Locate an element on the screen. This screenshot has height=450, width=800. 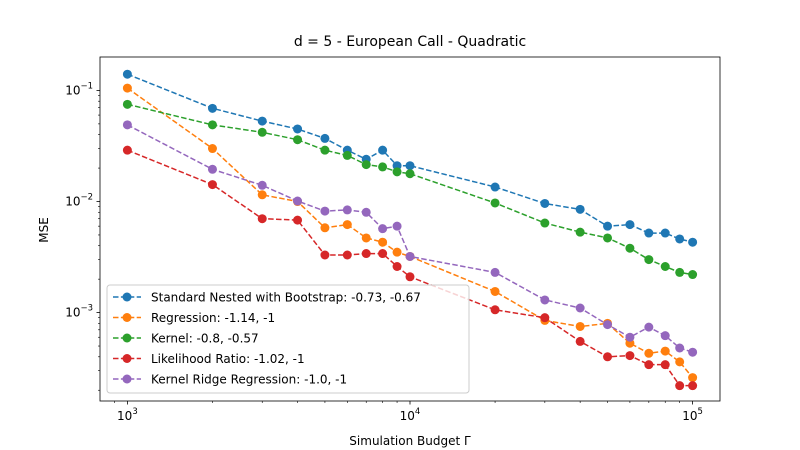
legend-label: Regression: -1.14, -1 is located at coordinates (213, 318).